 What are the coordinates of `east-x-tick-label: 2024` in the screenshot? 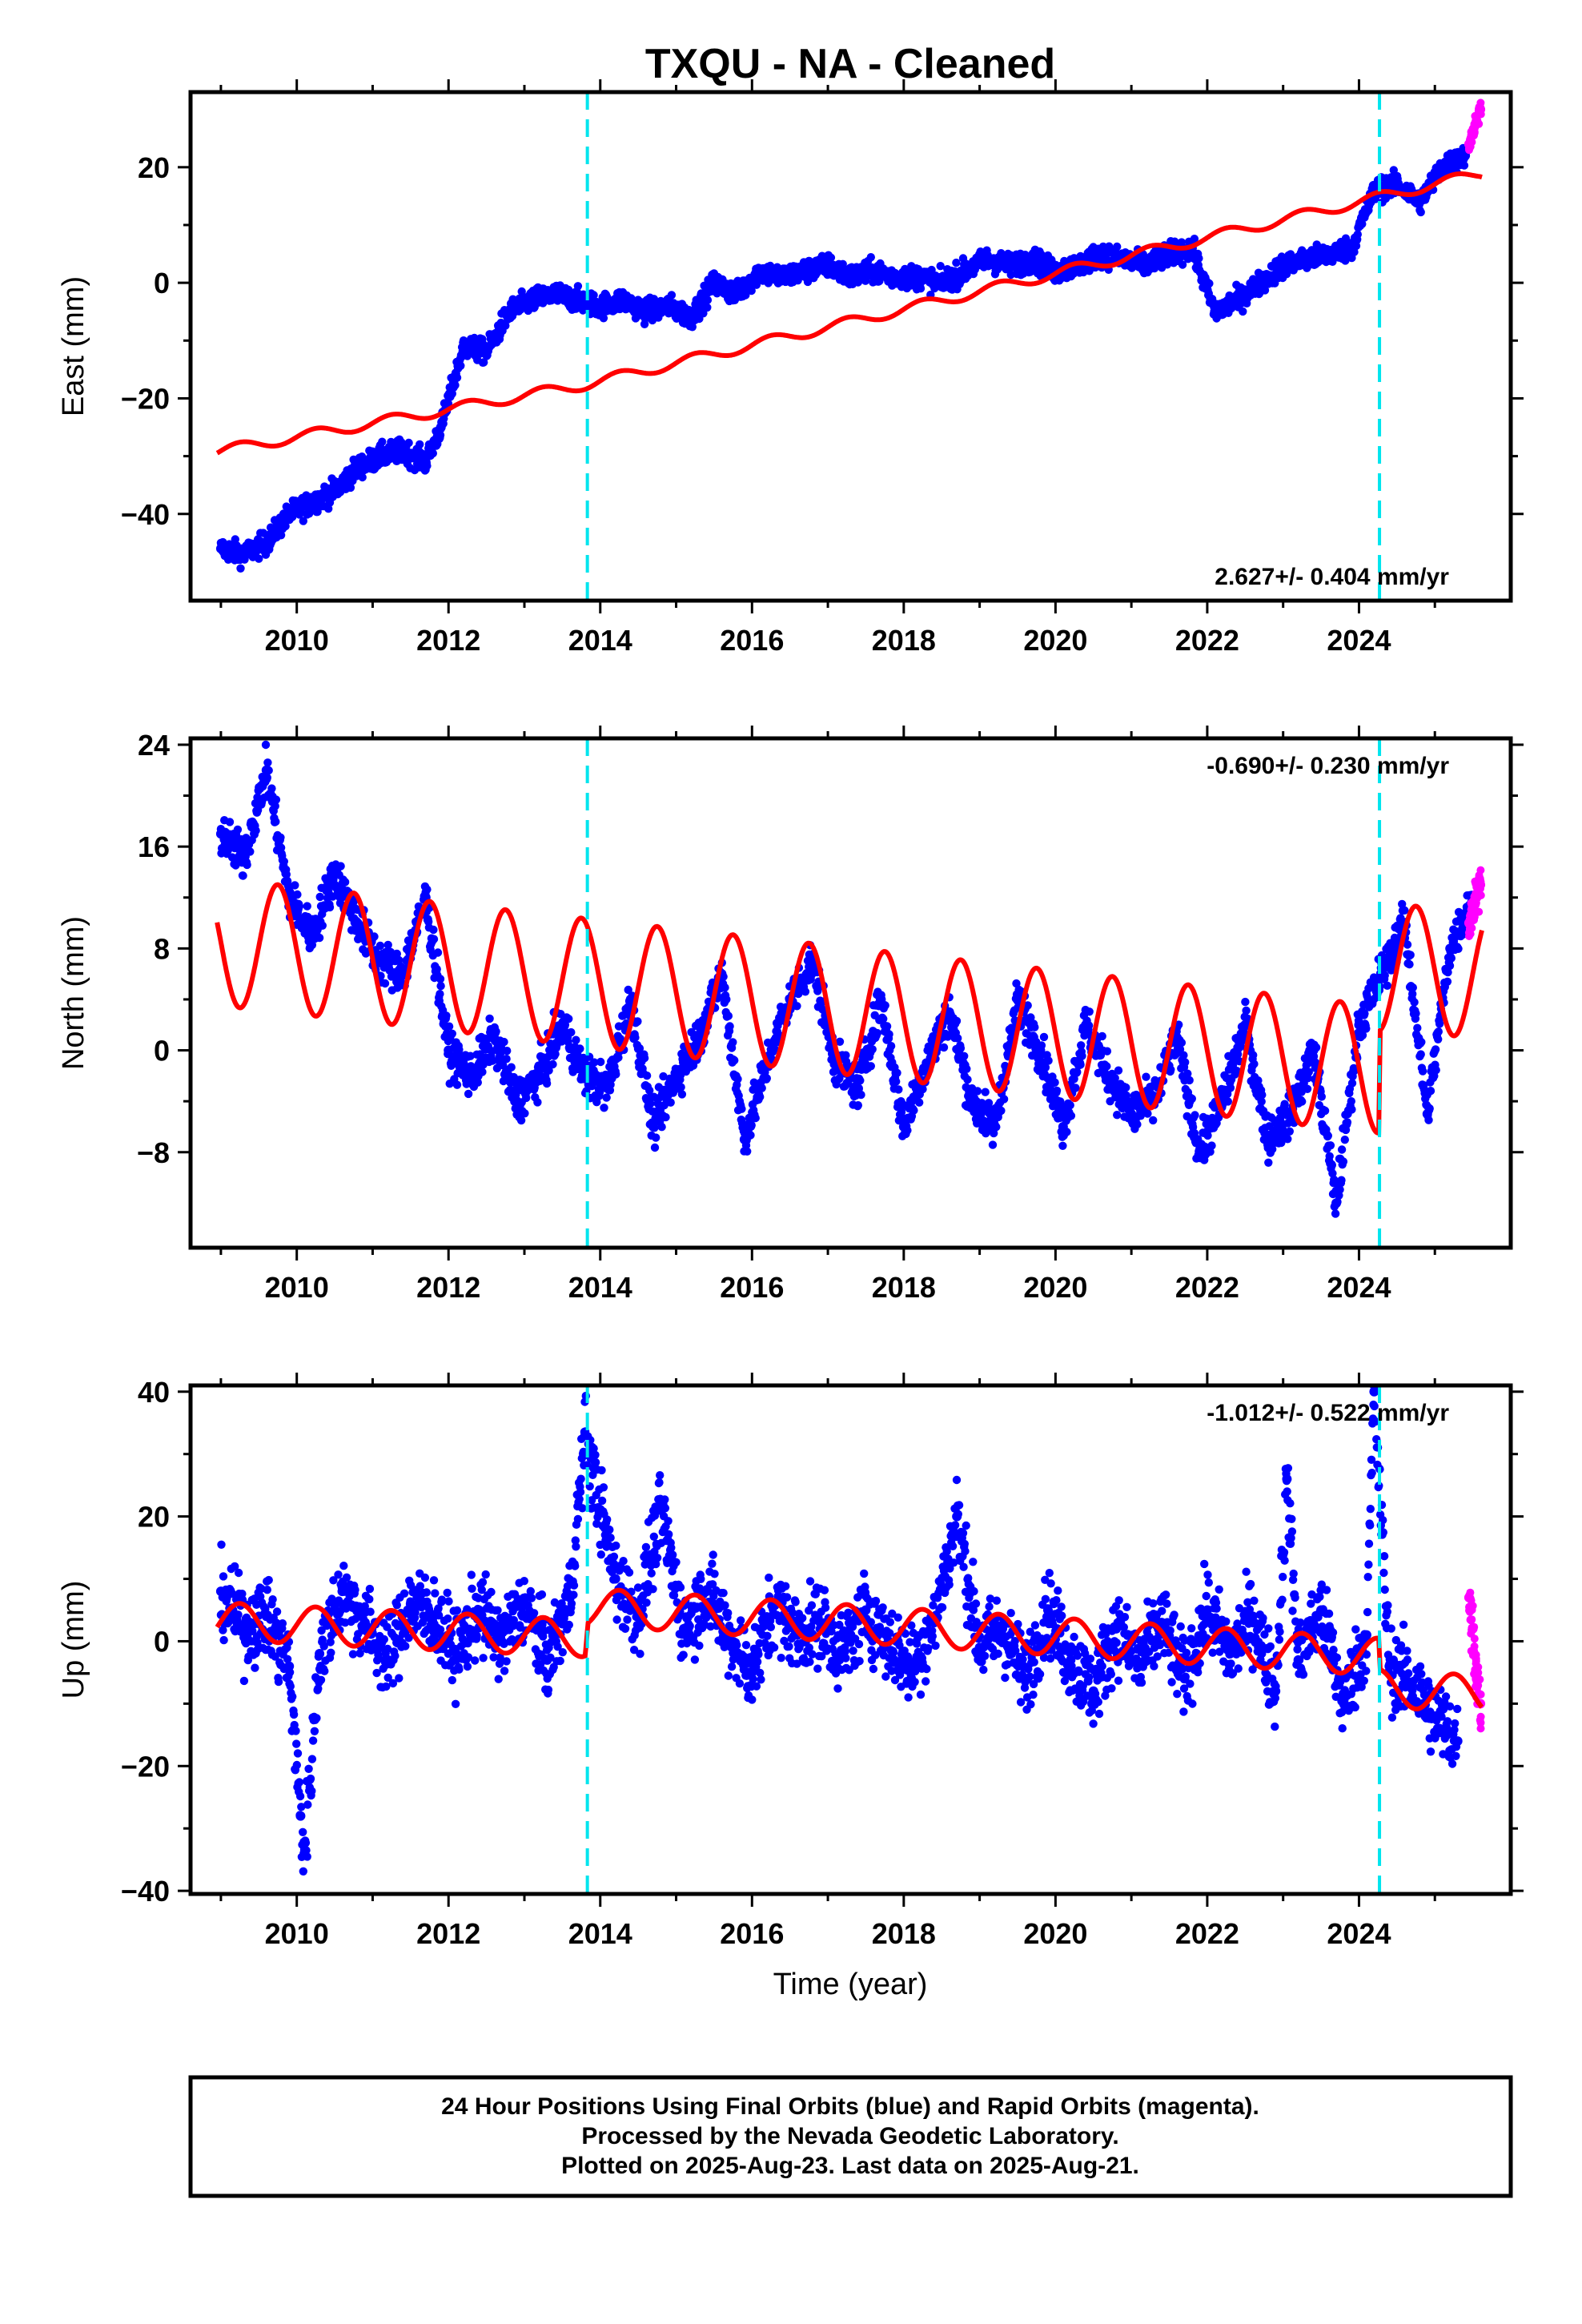 It's located at (1359, 640).